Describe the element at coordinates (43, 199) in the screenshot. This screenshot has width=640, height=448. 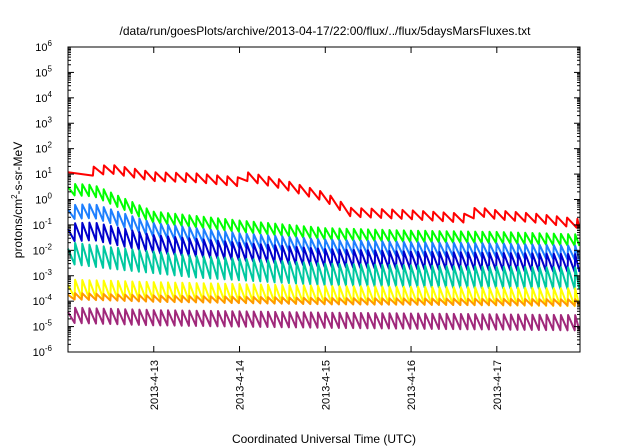
I see `y-tick-label: 10⁰` at that location.